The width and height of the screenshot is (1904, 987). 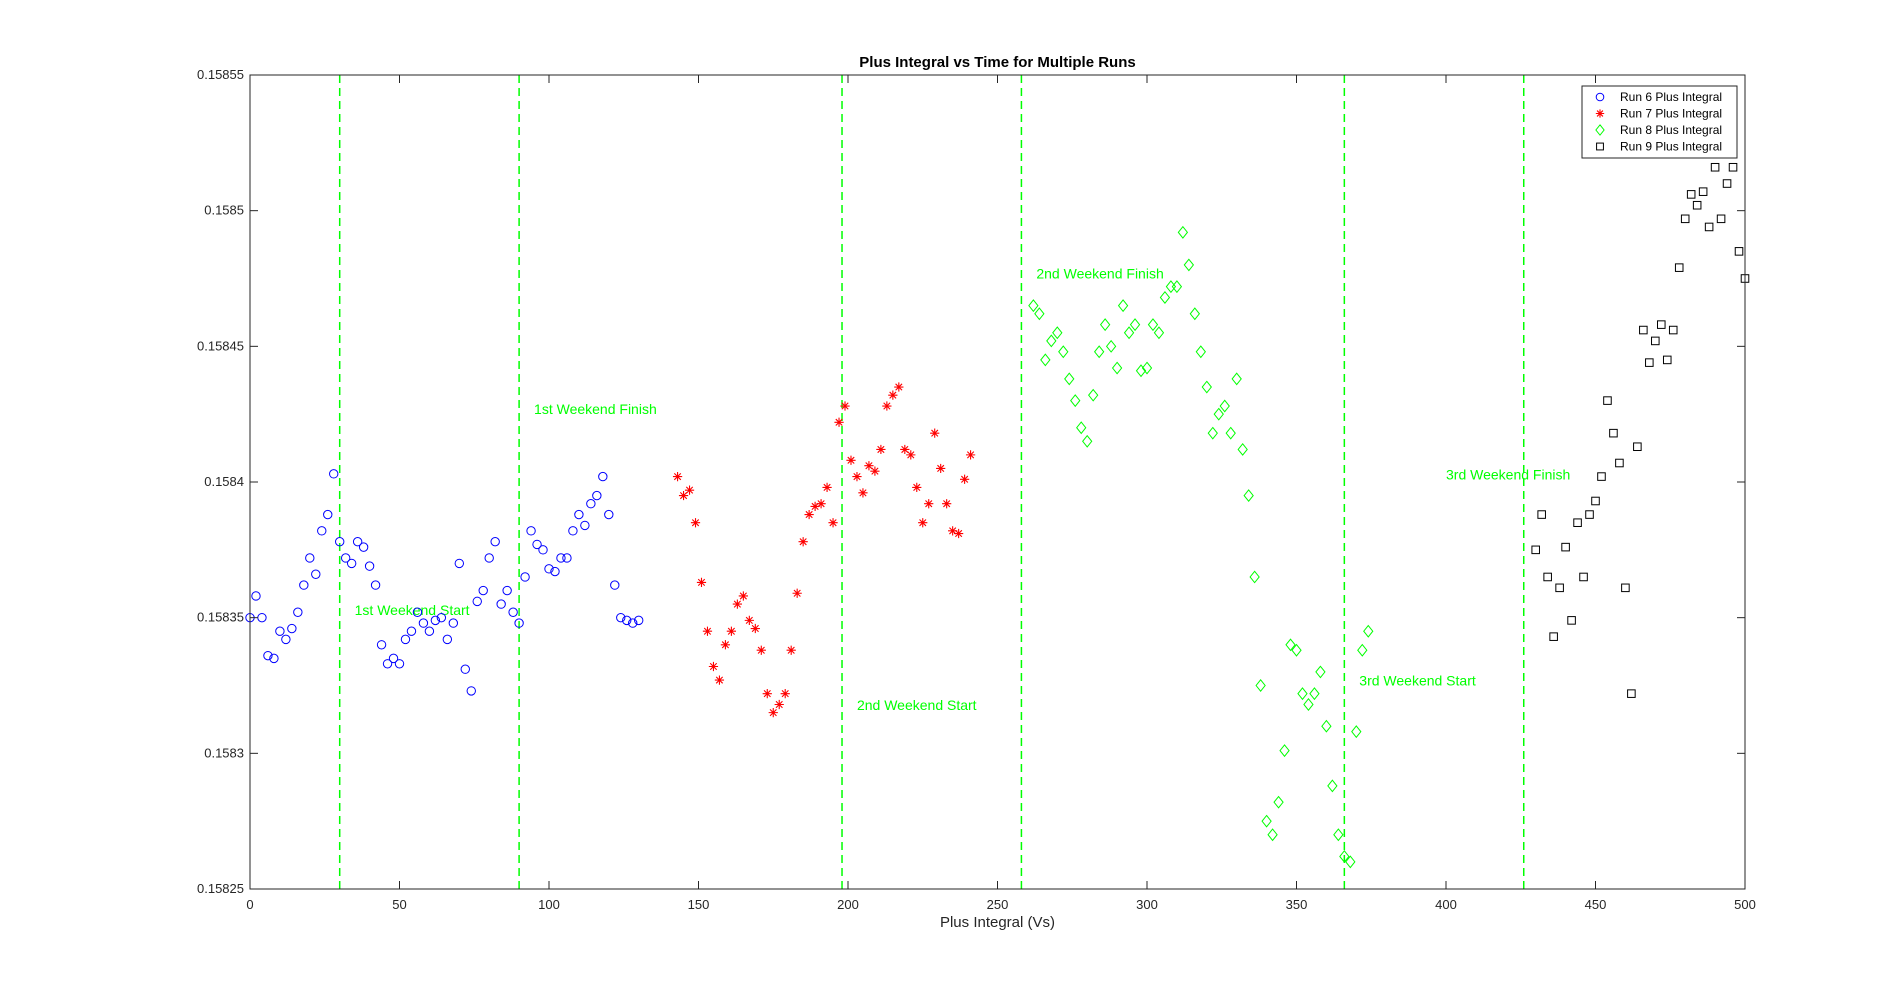 I want to click on legend-label: Run 6 Plus Integral, so click(x=1671, y=97).